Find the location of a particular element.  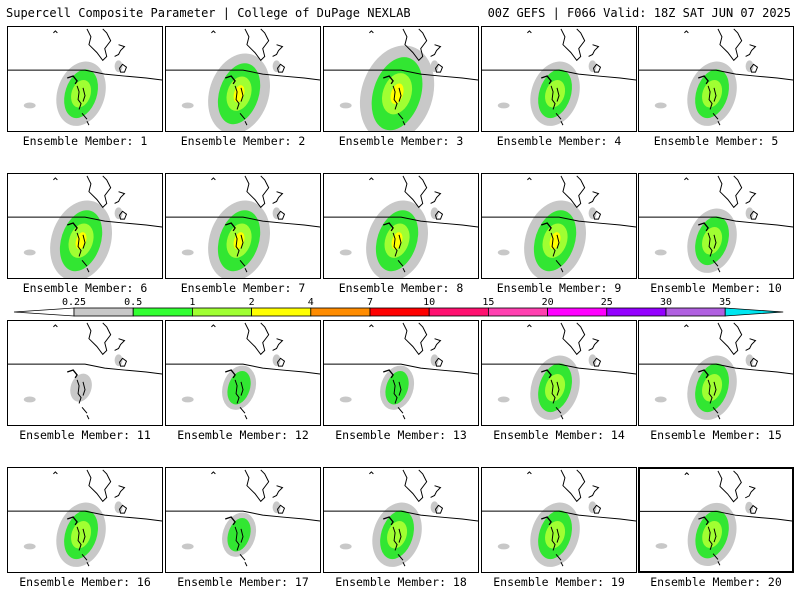

ensemble-member-label-15: Ensemble Member: 15 is located at coordinates (716, 435).